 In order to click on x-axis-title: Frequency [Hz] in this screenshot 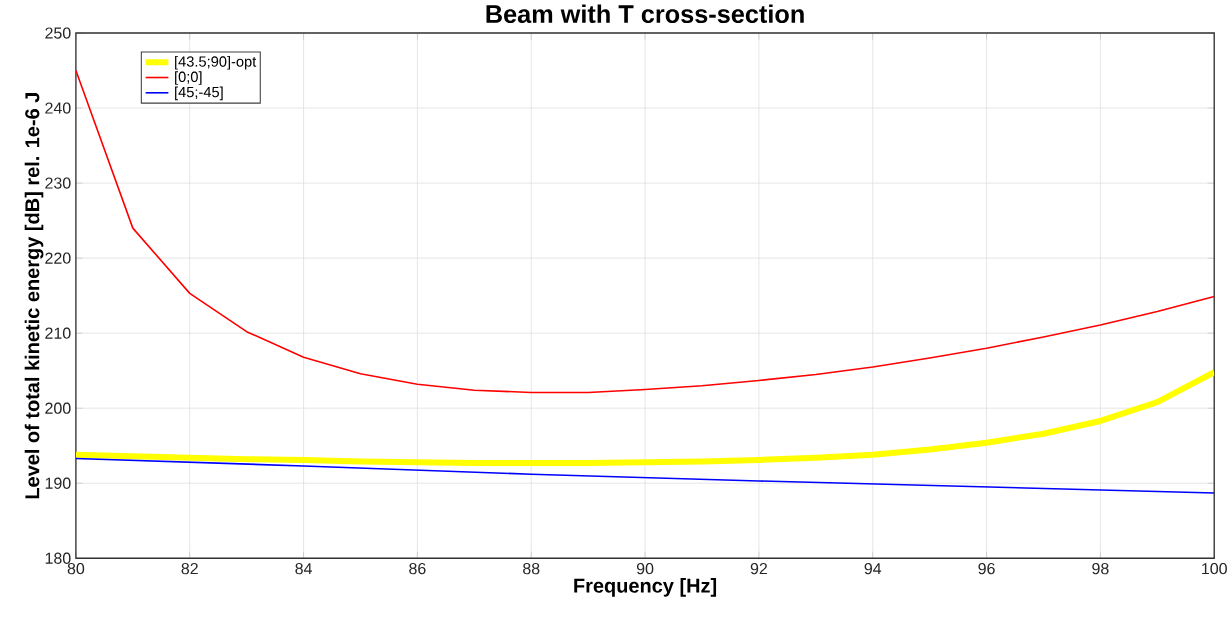, I will do `click(645, 587)`.